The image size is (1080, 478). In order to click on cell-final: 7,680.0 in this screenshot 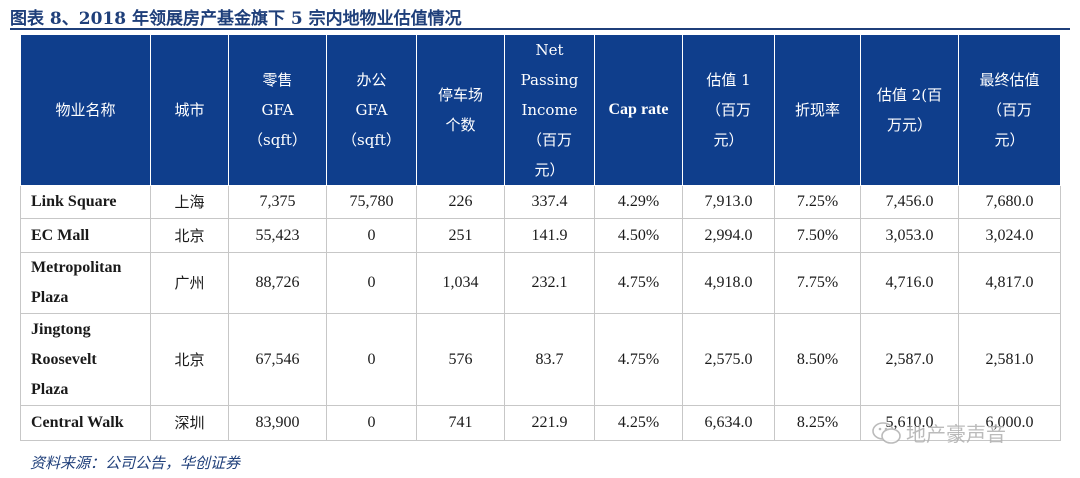, I will do `click(1009, 202)`.